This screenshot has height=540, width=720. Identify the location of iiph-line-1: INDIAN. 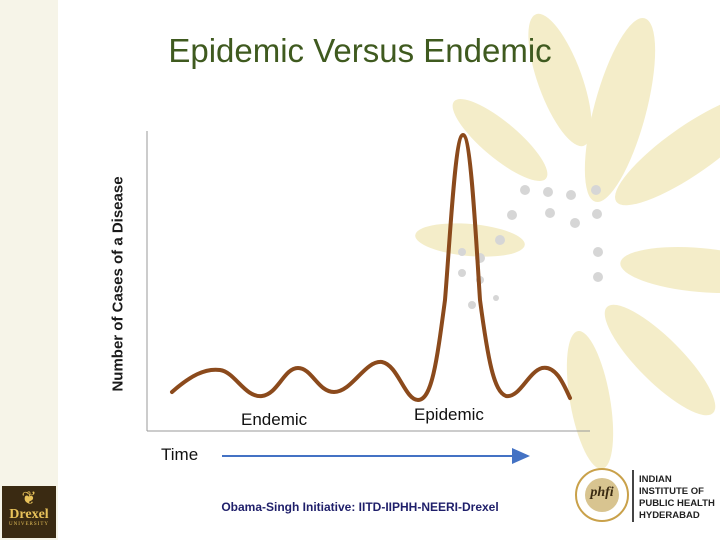
(655, 479).